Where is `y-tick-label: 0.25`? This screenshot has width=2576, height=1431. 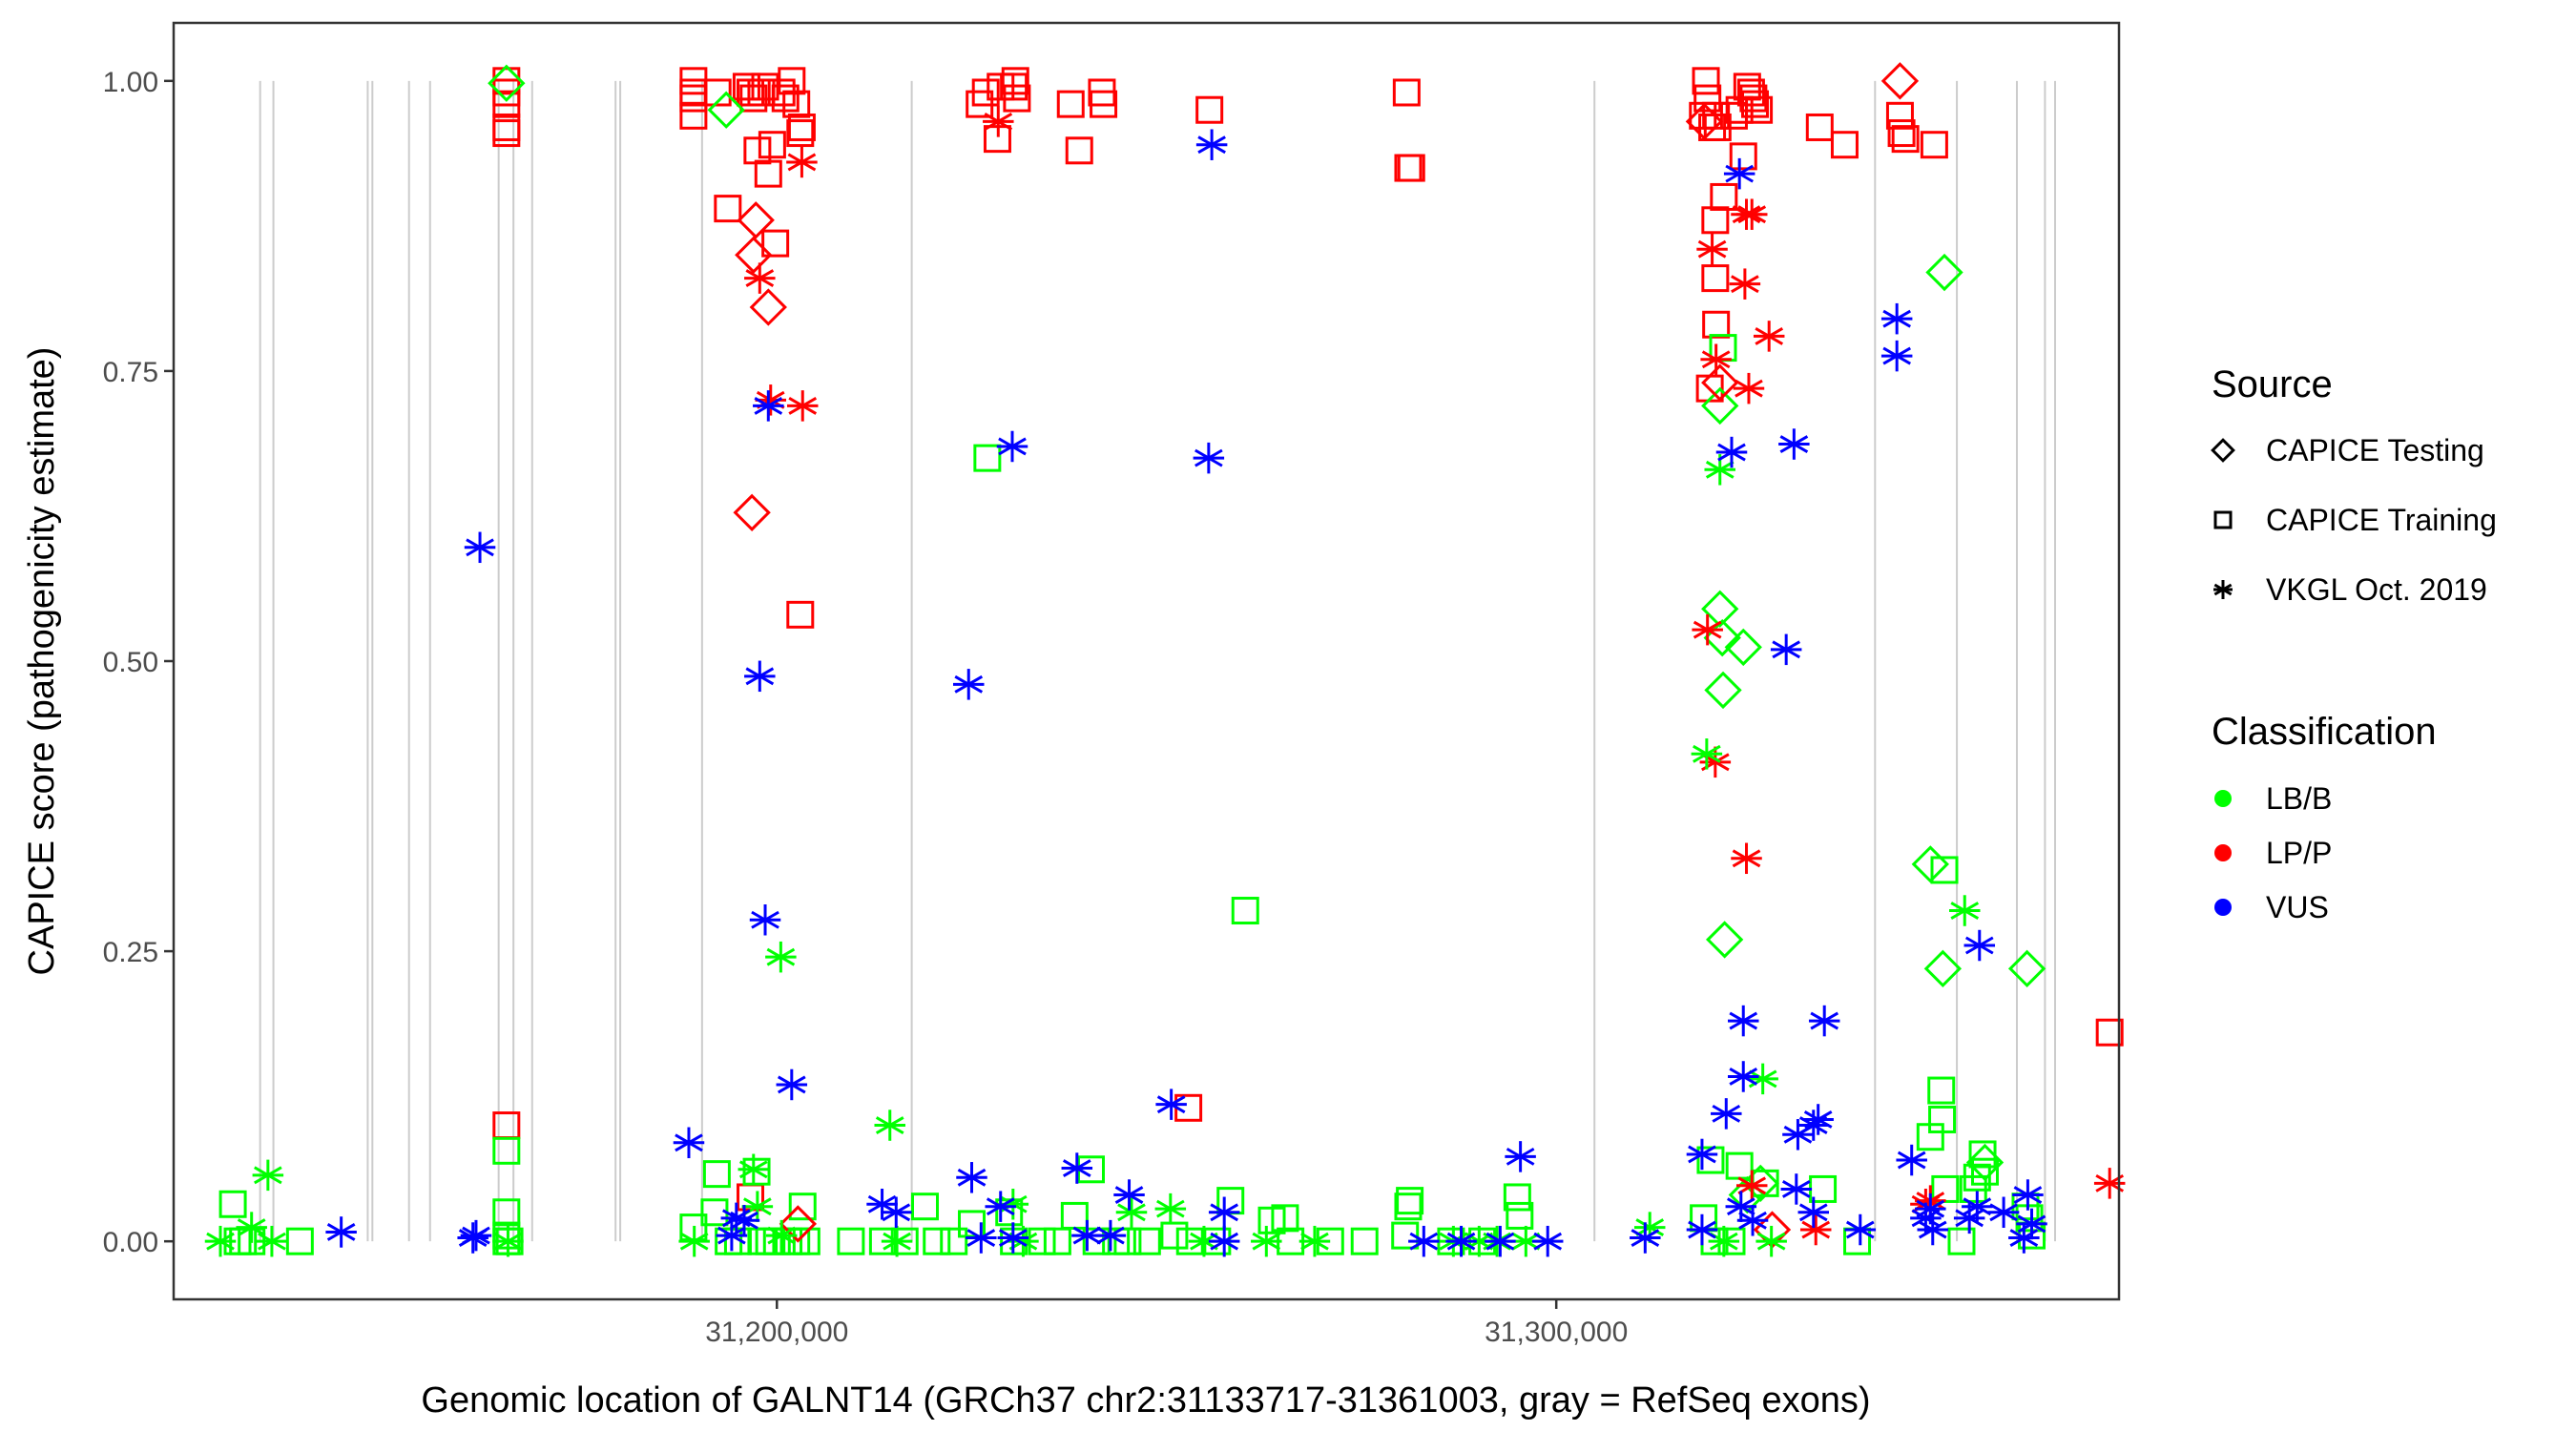
y-tick-label: 0.25 is located at coordinates (130, 952).